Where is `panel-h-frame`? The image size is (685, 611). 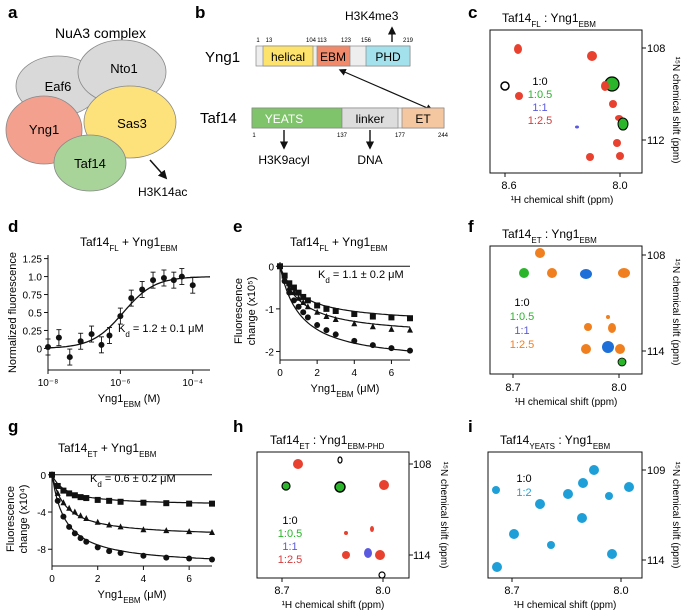
panel-h-frame is located at coordinates (333, 515).